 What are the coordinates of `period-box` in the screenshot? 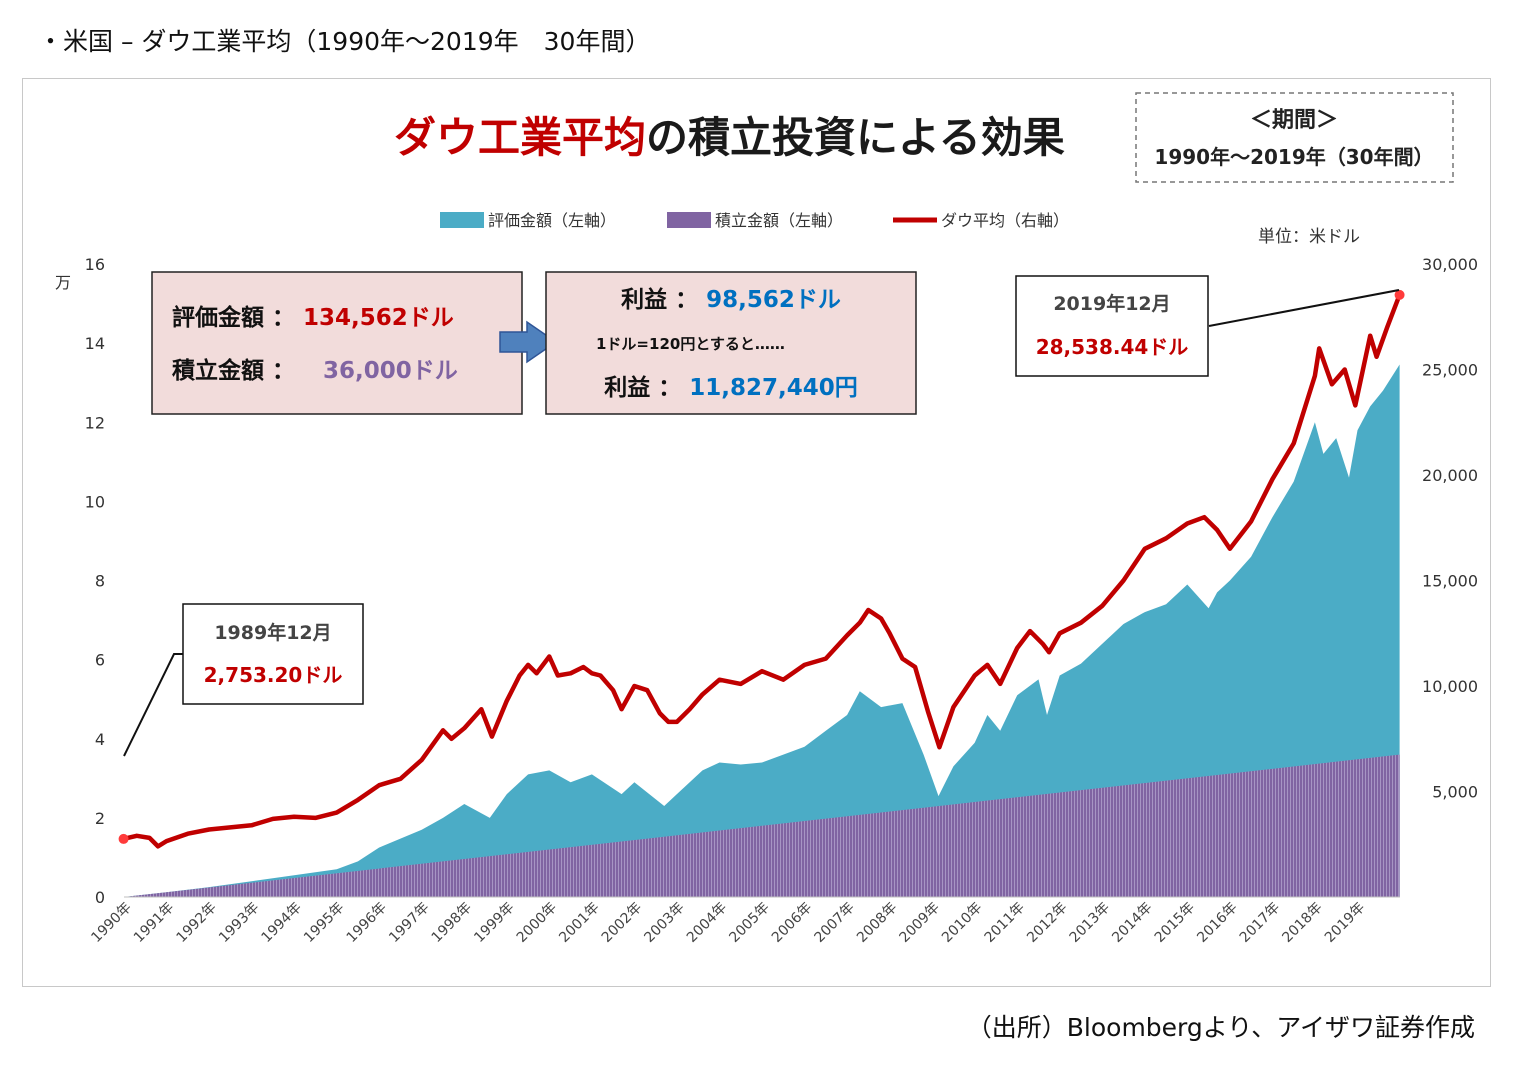 It's located at (1294, 137).